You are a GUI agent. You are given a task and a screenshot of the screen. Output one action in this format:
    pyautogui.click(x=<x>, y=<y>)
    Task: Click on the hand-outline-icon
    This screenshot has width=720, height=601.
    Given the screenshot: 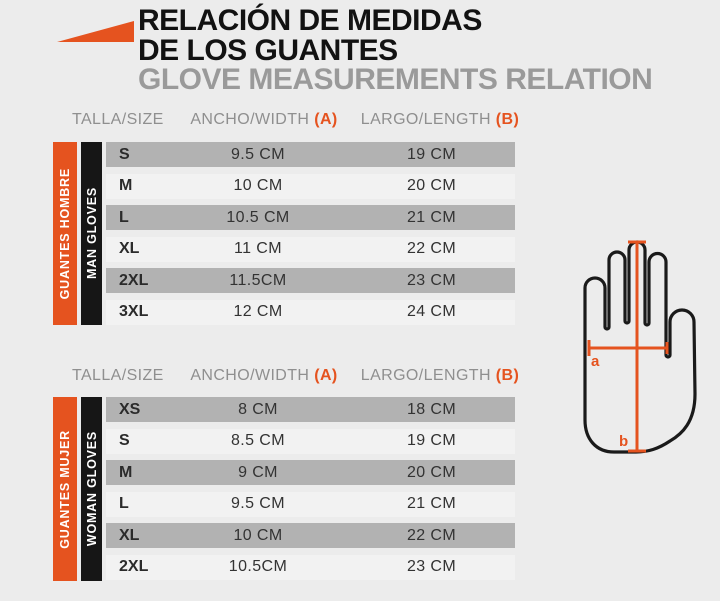 What is the action you would take?
    pyautogui.click(x=640, y=347)
    